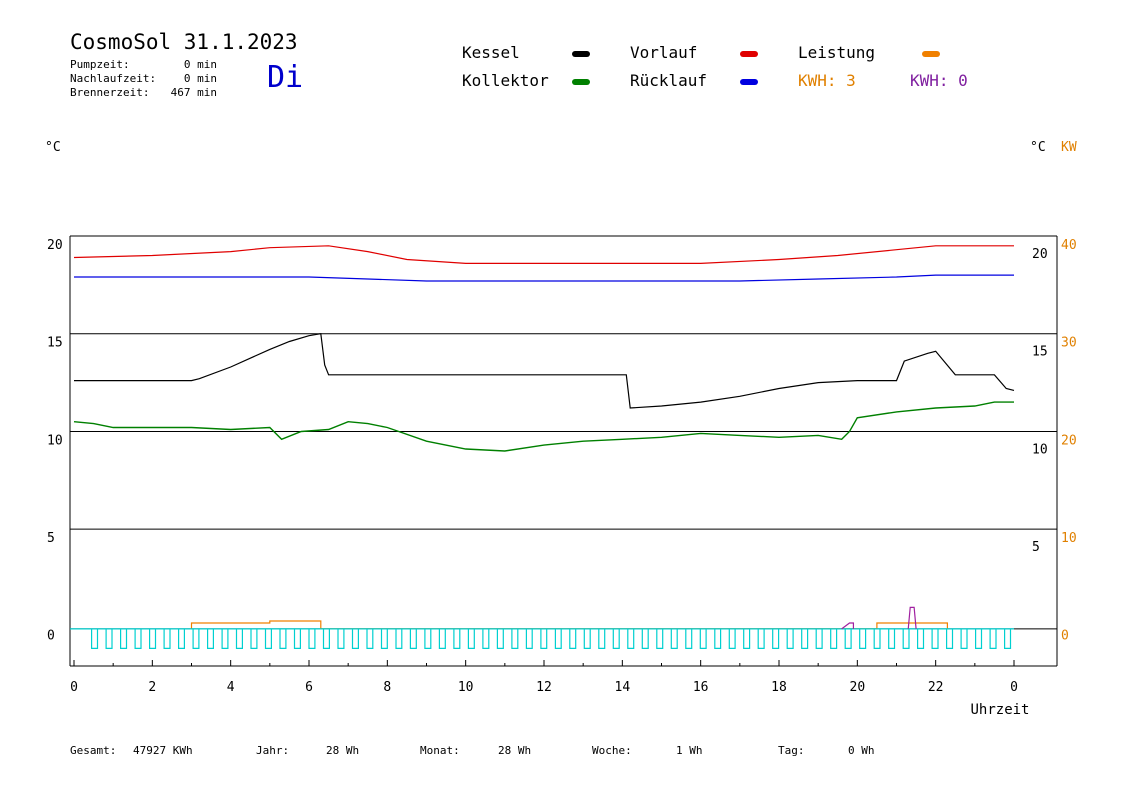 The height and width of the screenshot is (812, 1148). What do you see at coordinates (51, 636) in the screenshot?
I see `y-left-tick-0: 0` at bounding box center [51, 636].